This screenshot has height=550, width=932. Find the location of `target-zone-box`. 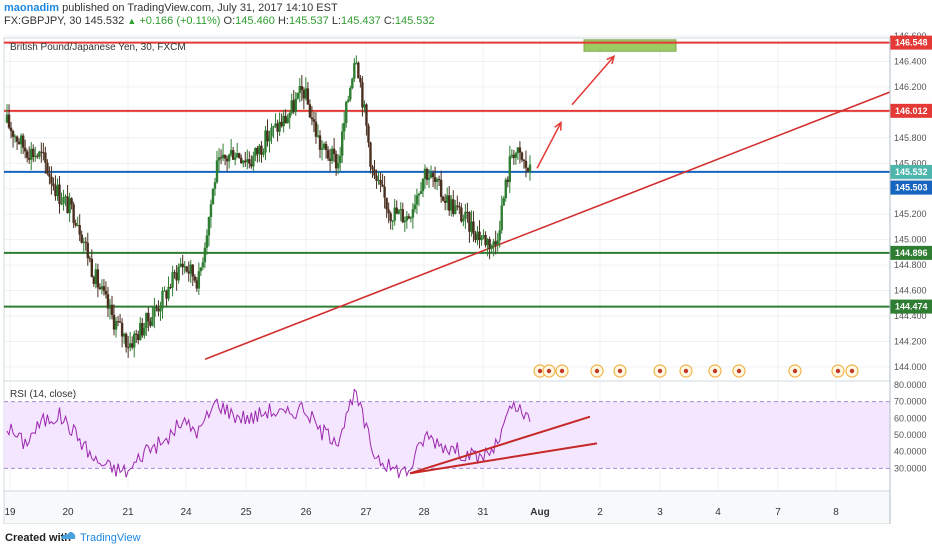

target-zone-box is located at coordinates (630, 45).